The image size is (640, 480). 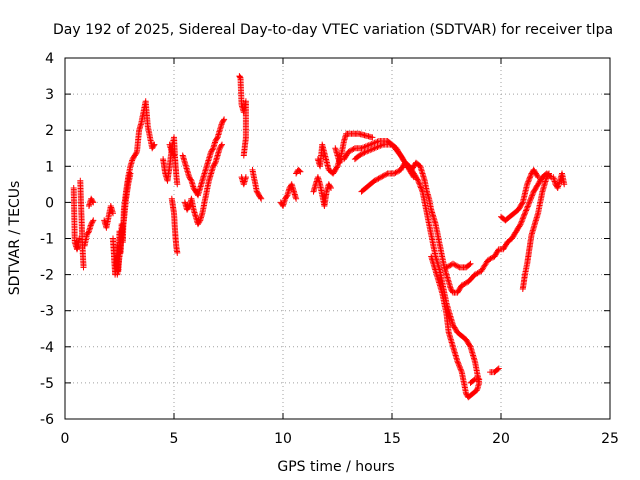 What do you see at coordinates (49, 167) in the screenshot?
I see `y-tick-label: 1` at bounding box center [49, 167].